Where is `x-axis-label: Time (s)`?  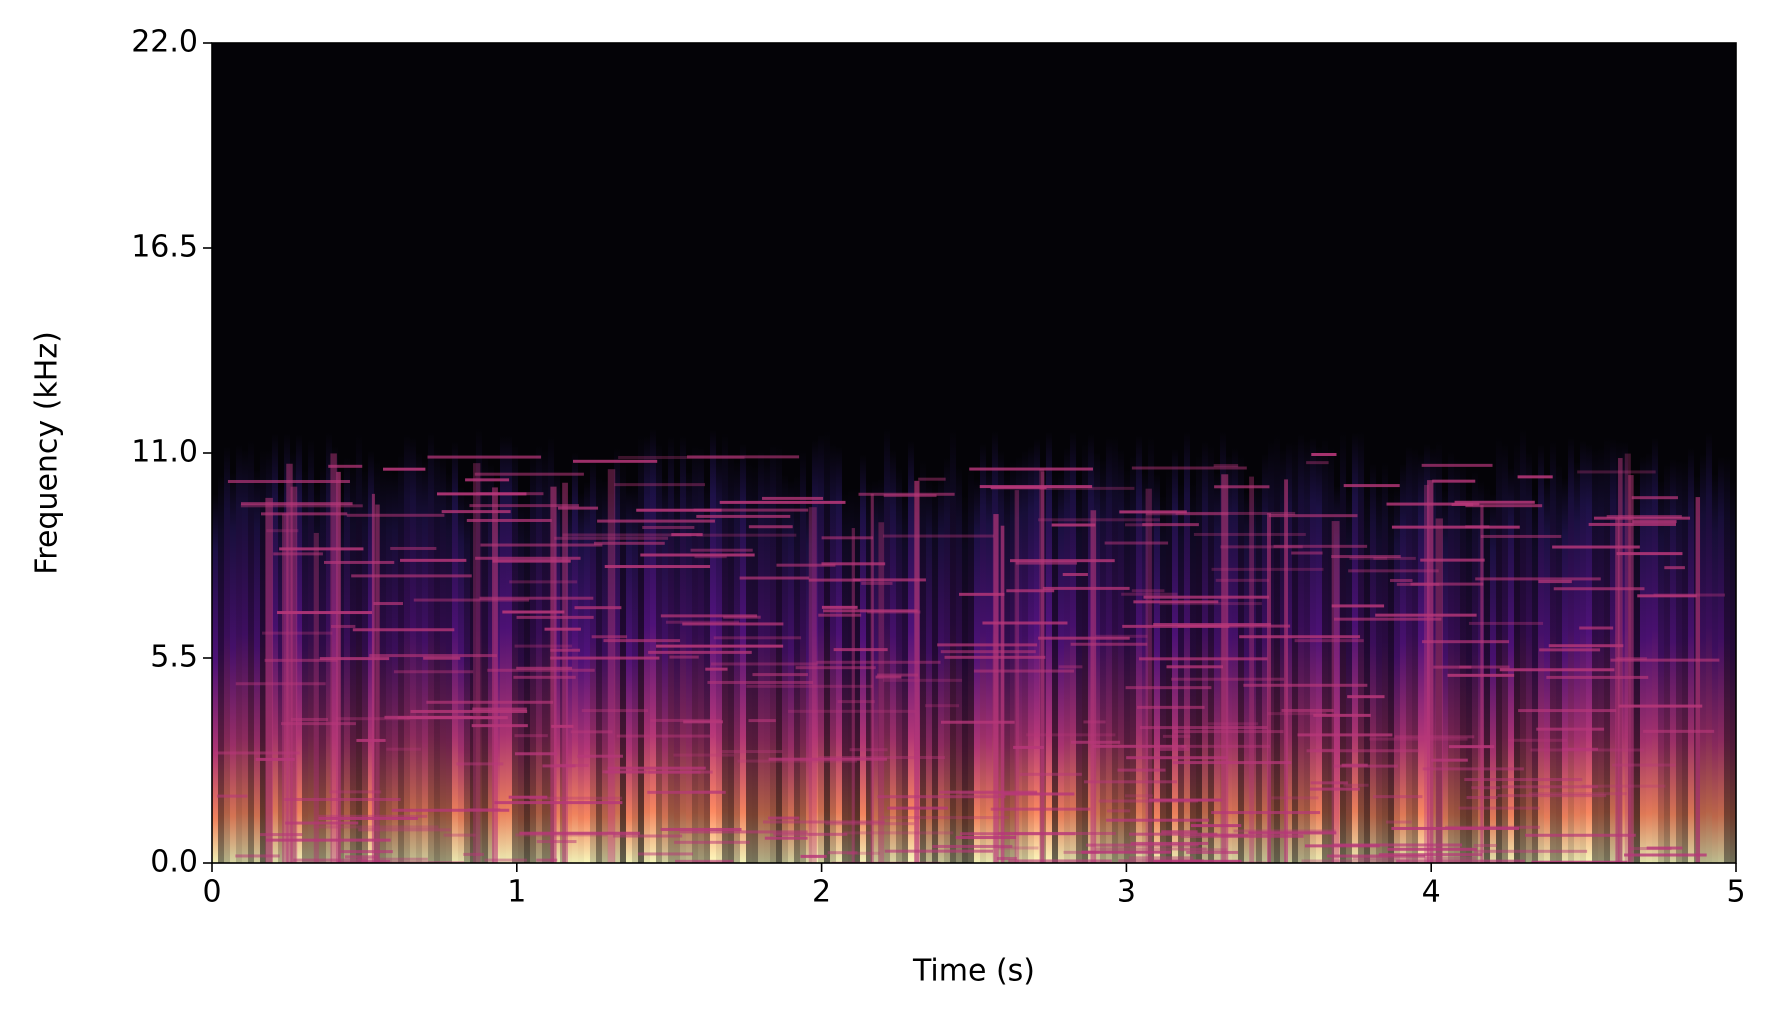
x-axis-label: Time (s) is located at coordinates (973, 971).